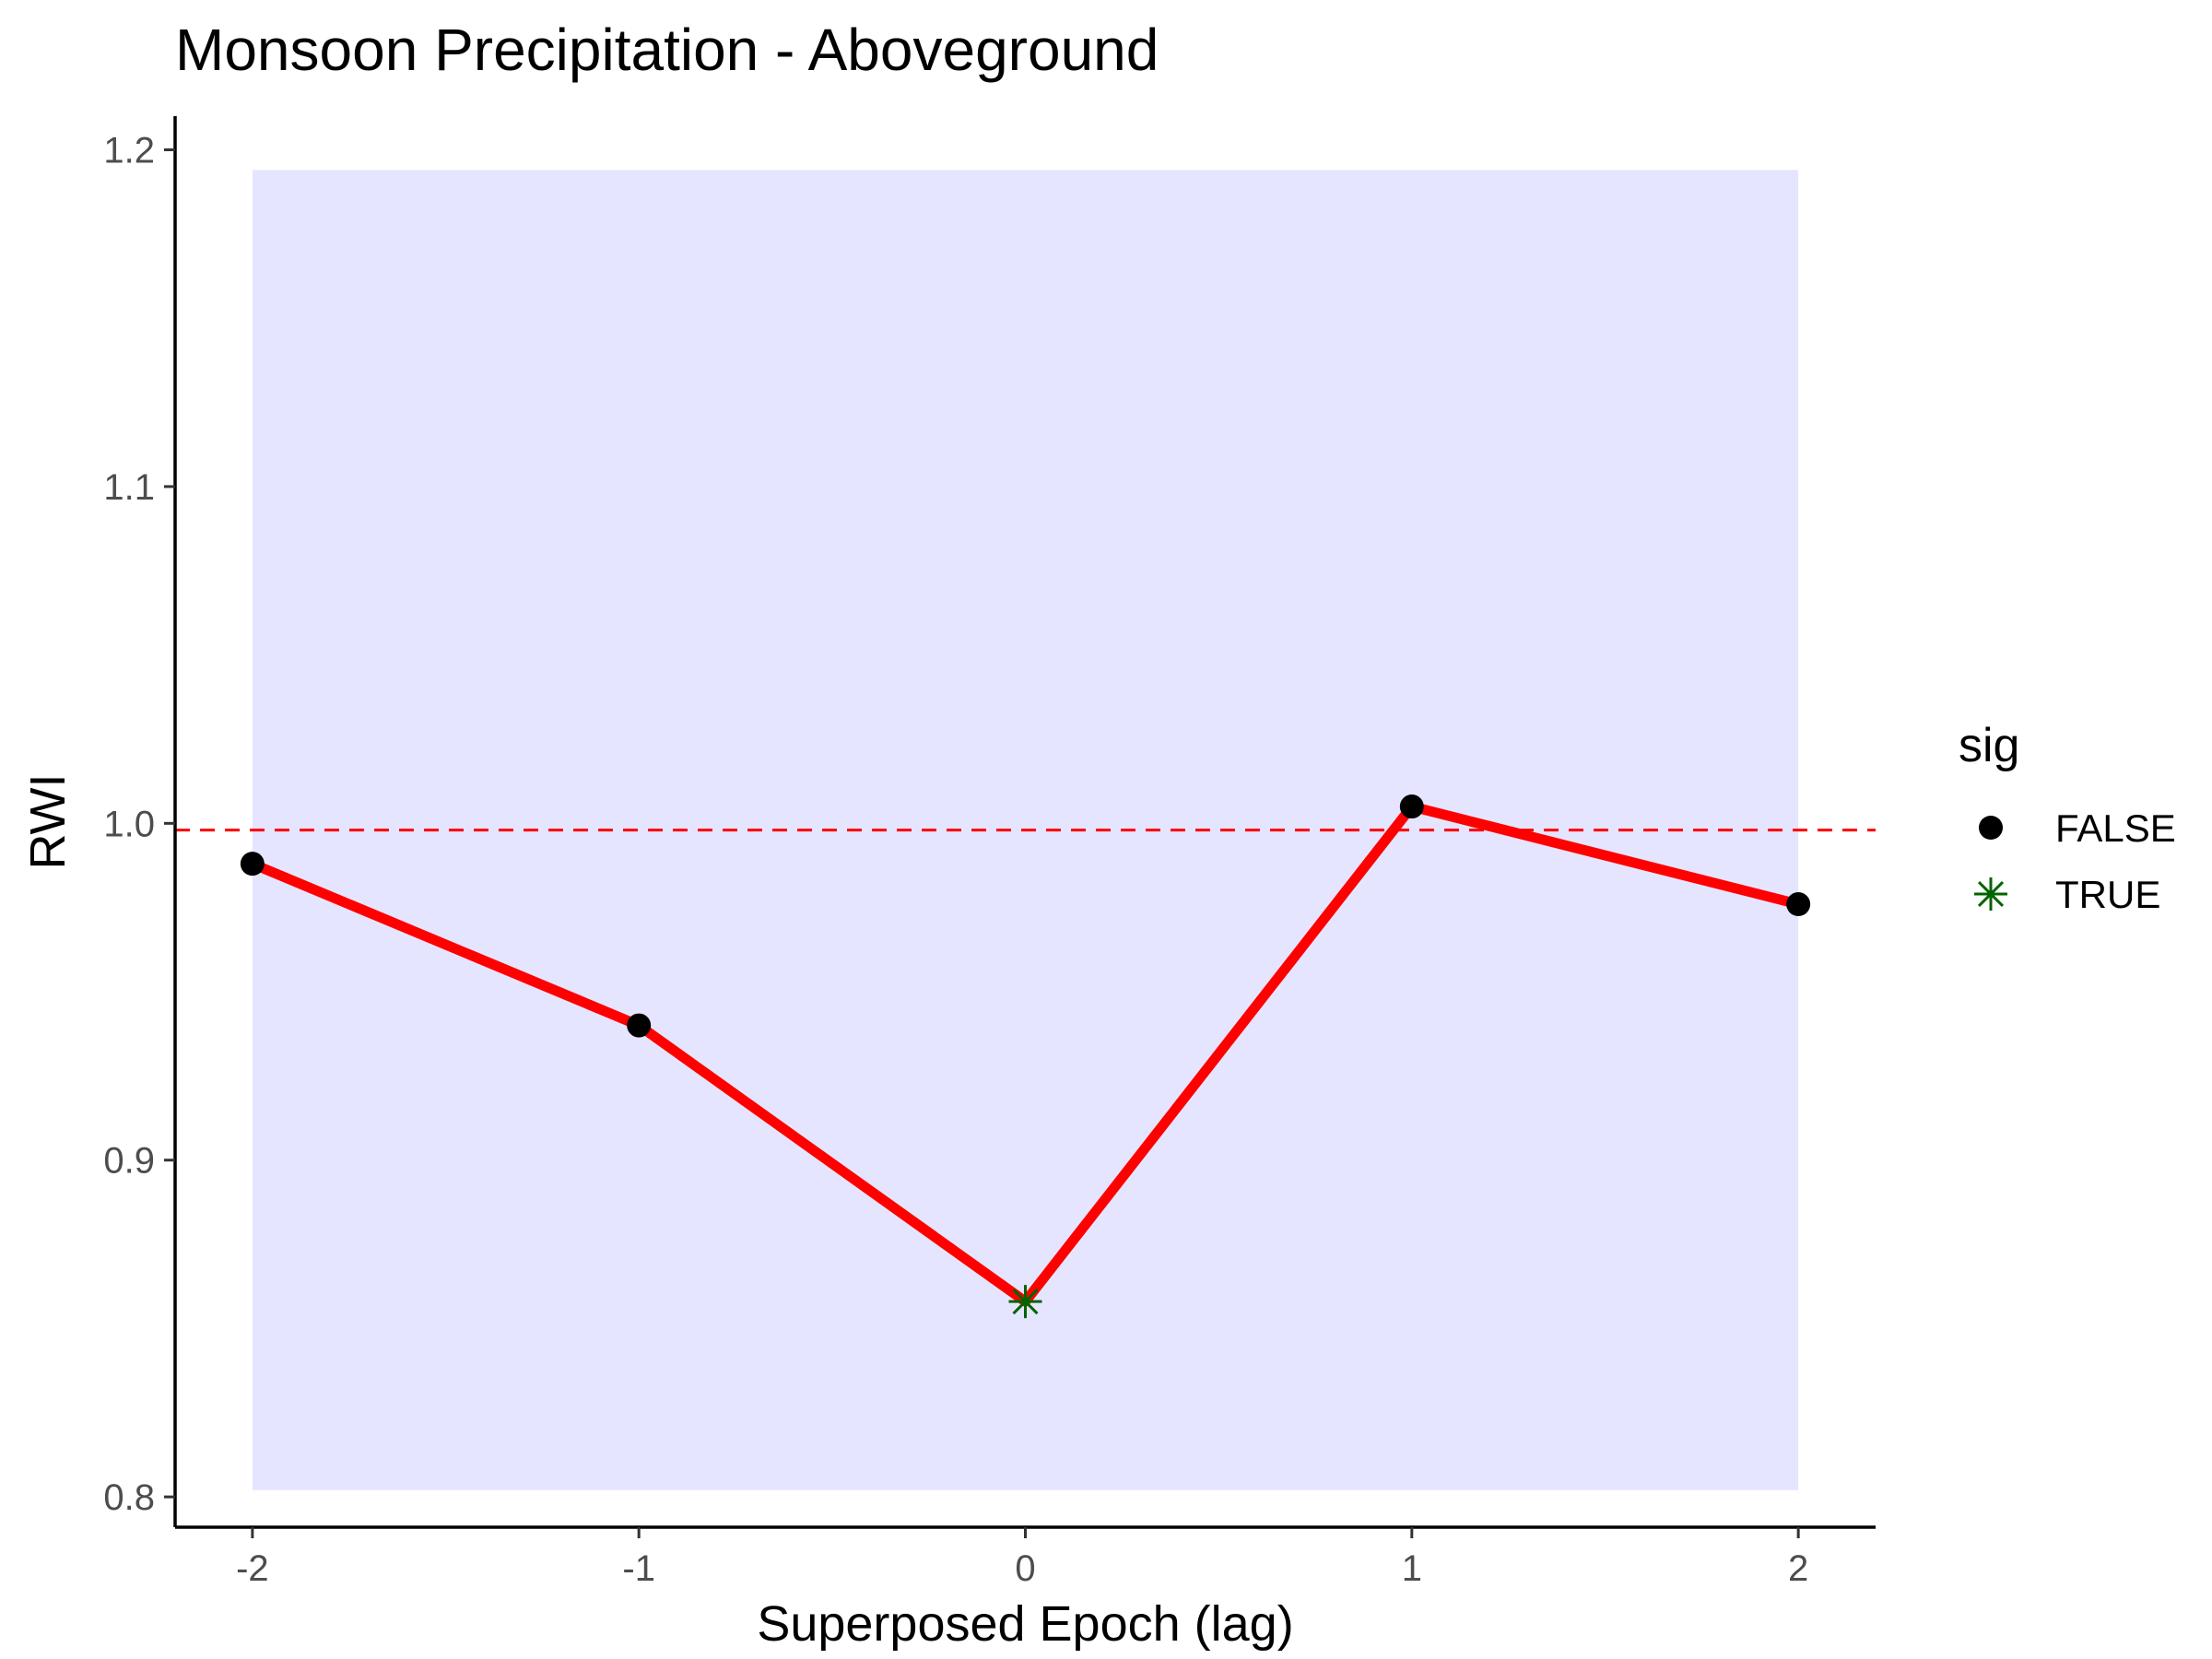 Image resolution: width=2212 pixels, height=1659 pixels. I want to click on y-tick-label: 1.2, so click(129, 151).